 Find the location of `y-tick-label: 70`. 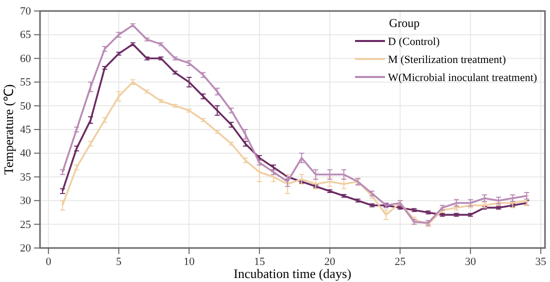

y-tick-label: 70 is located at coordinates (26, 12).